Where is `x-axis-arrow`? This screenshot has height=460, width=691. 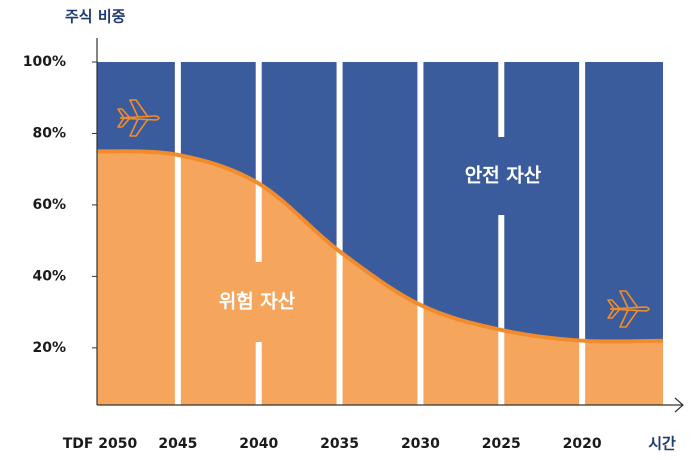 x-axis-arrow is located at coordinates (679, 405).